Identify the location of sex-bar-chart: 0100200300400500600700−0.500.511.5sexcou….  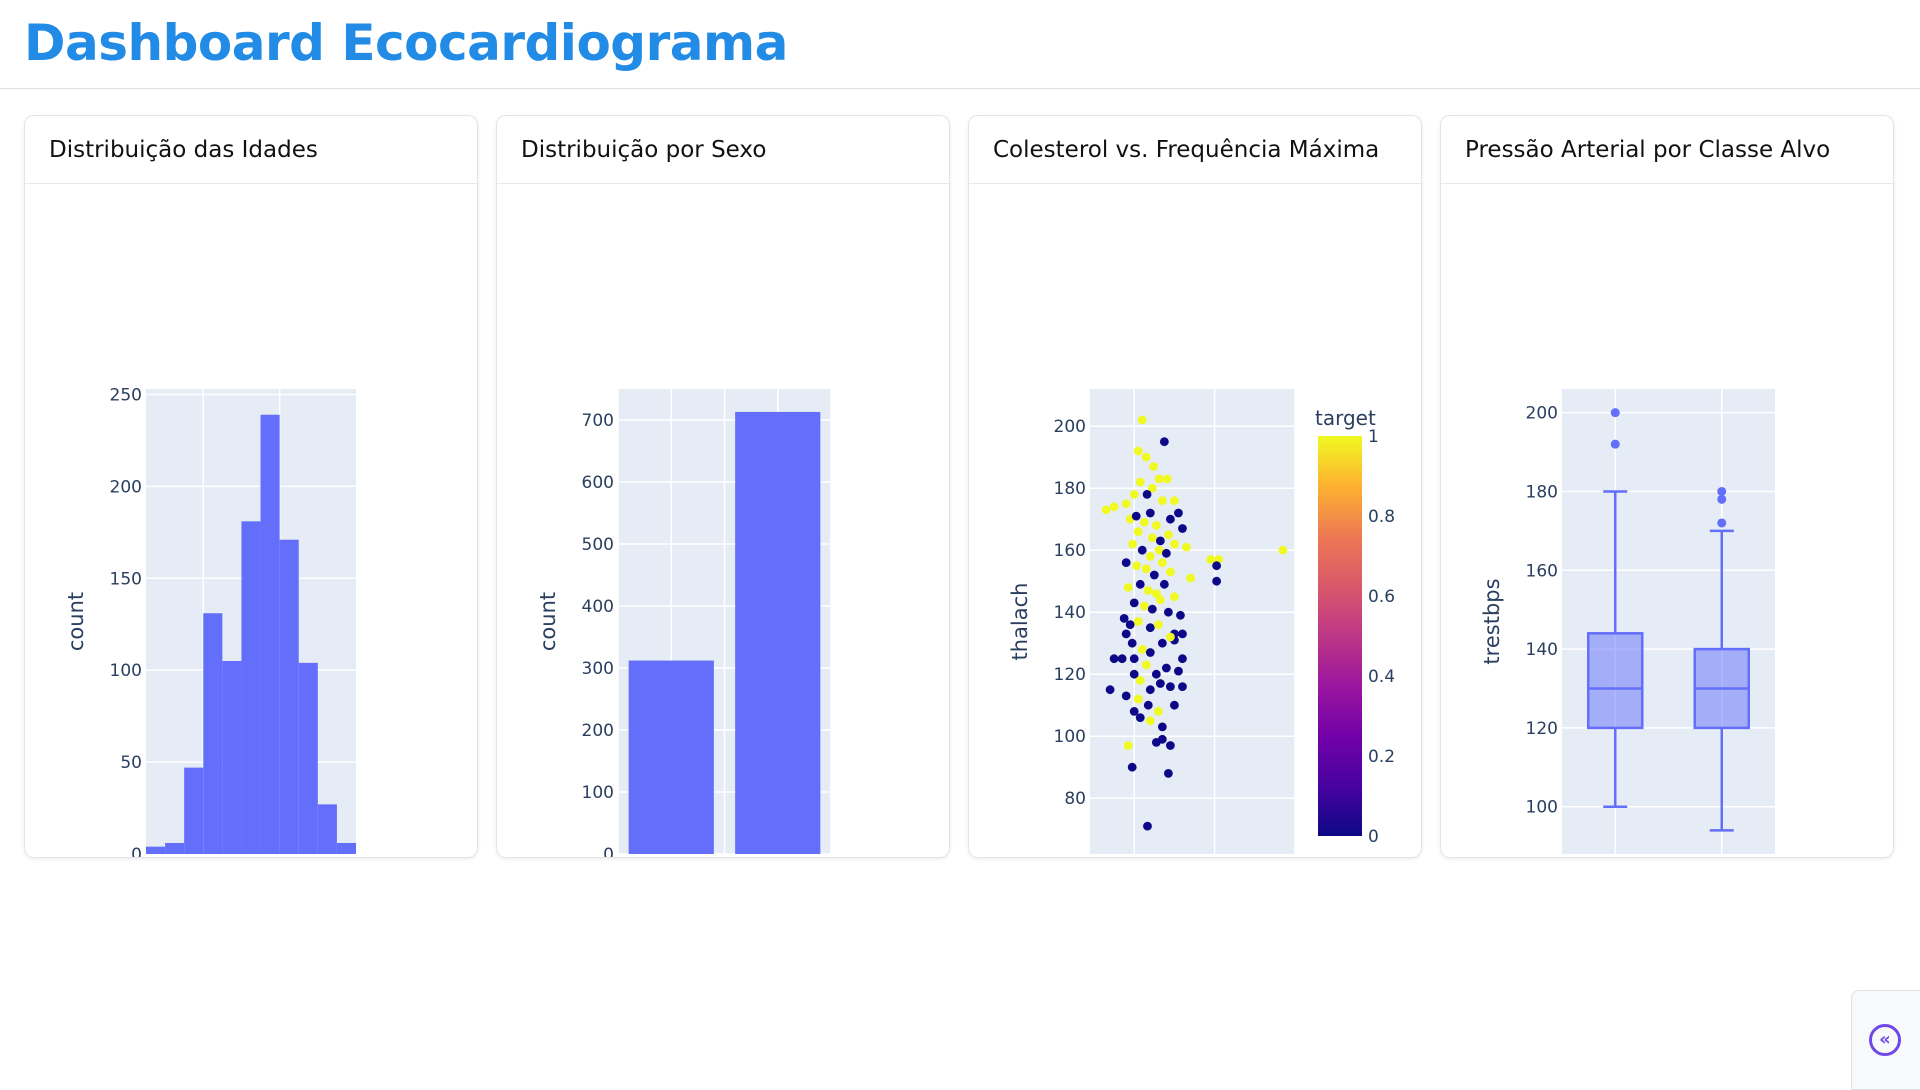
(723, 520).